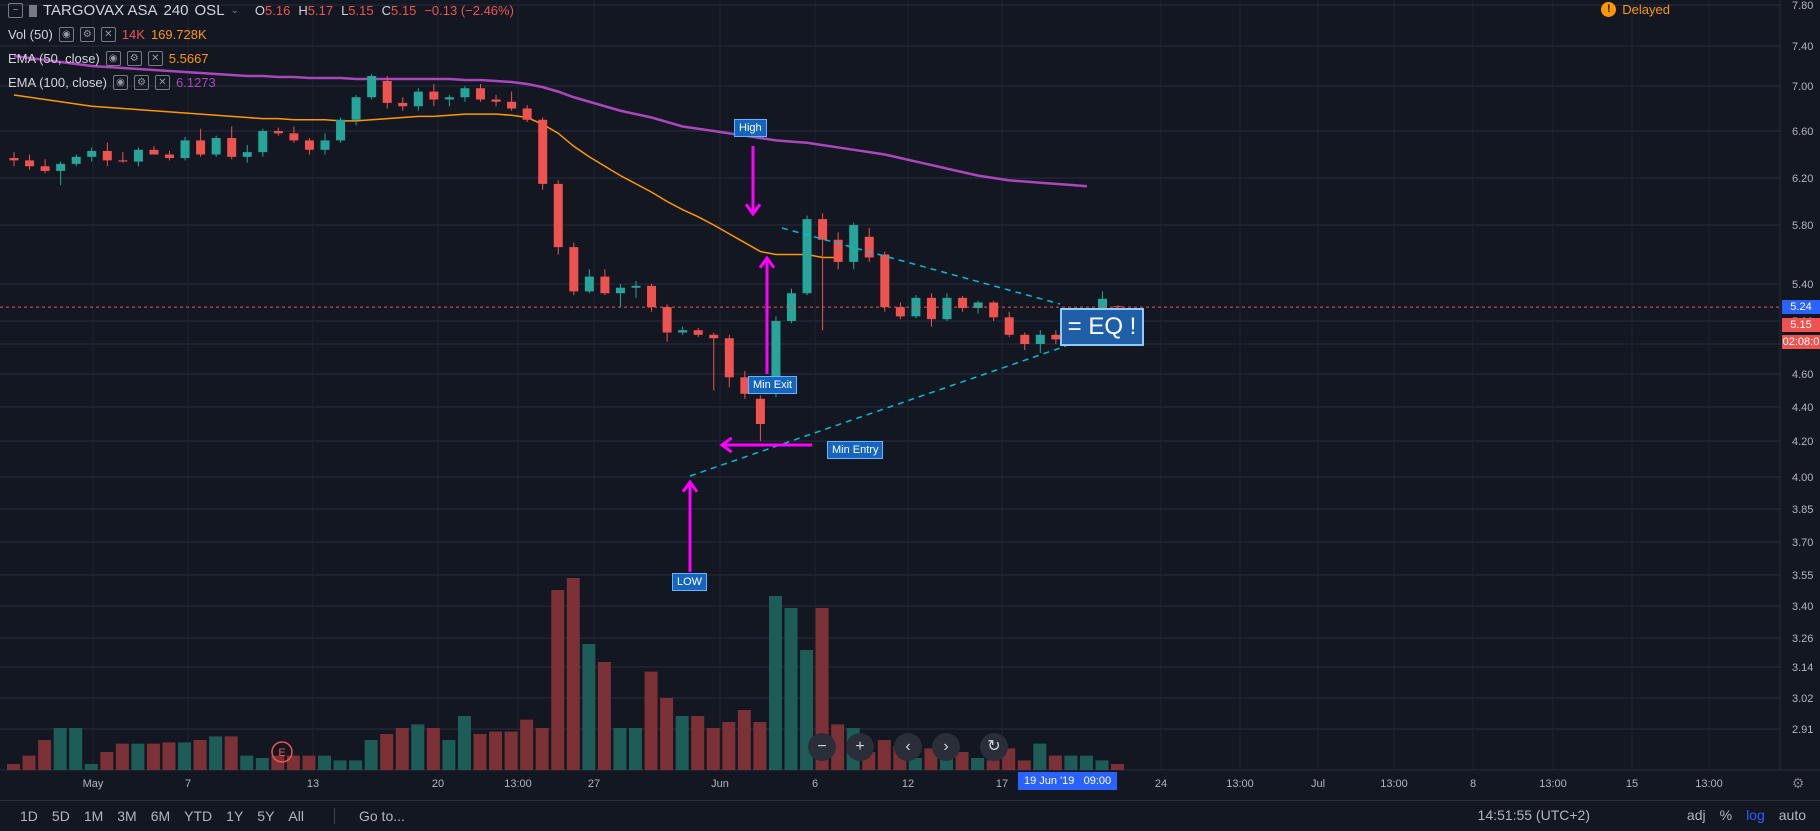  I want to click on price-tick-label: 3.85, so click(1802, 510).